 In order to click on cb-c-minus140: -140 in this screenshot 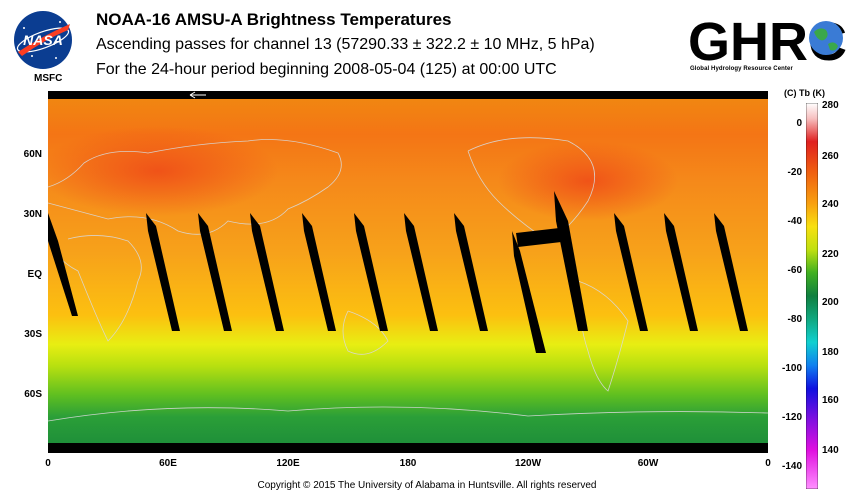, I will do `click(791, 466)`.